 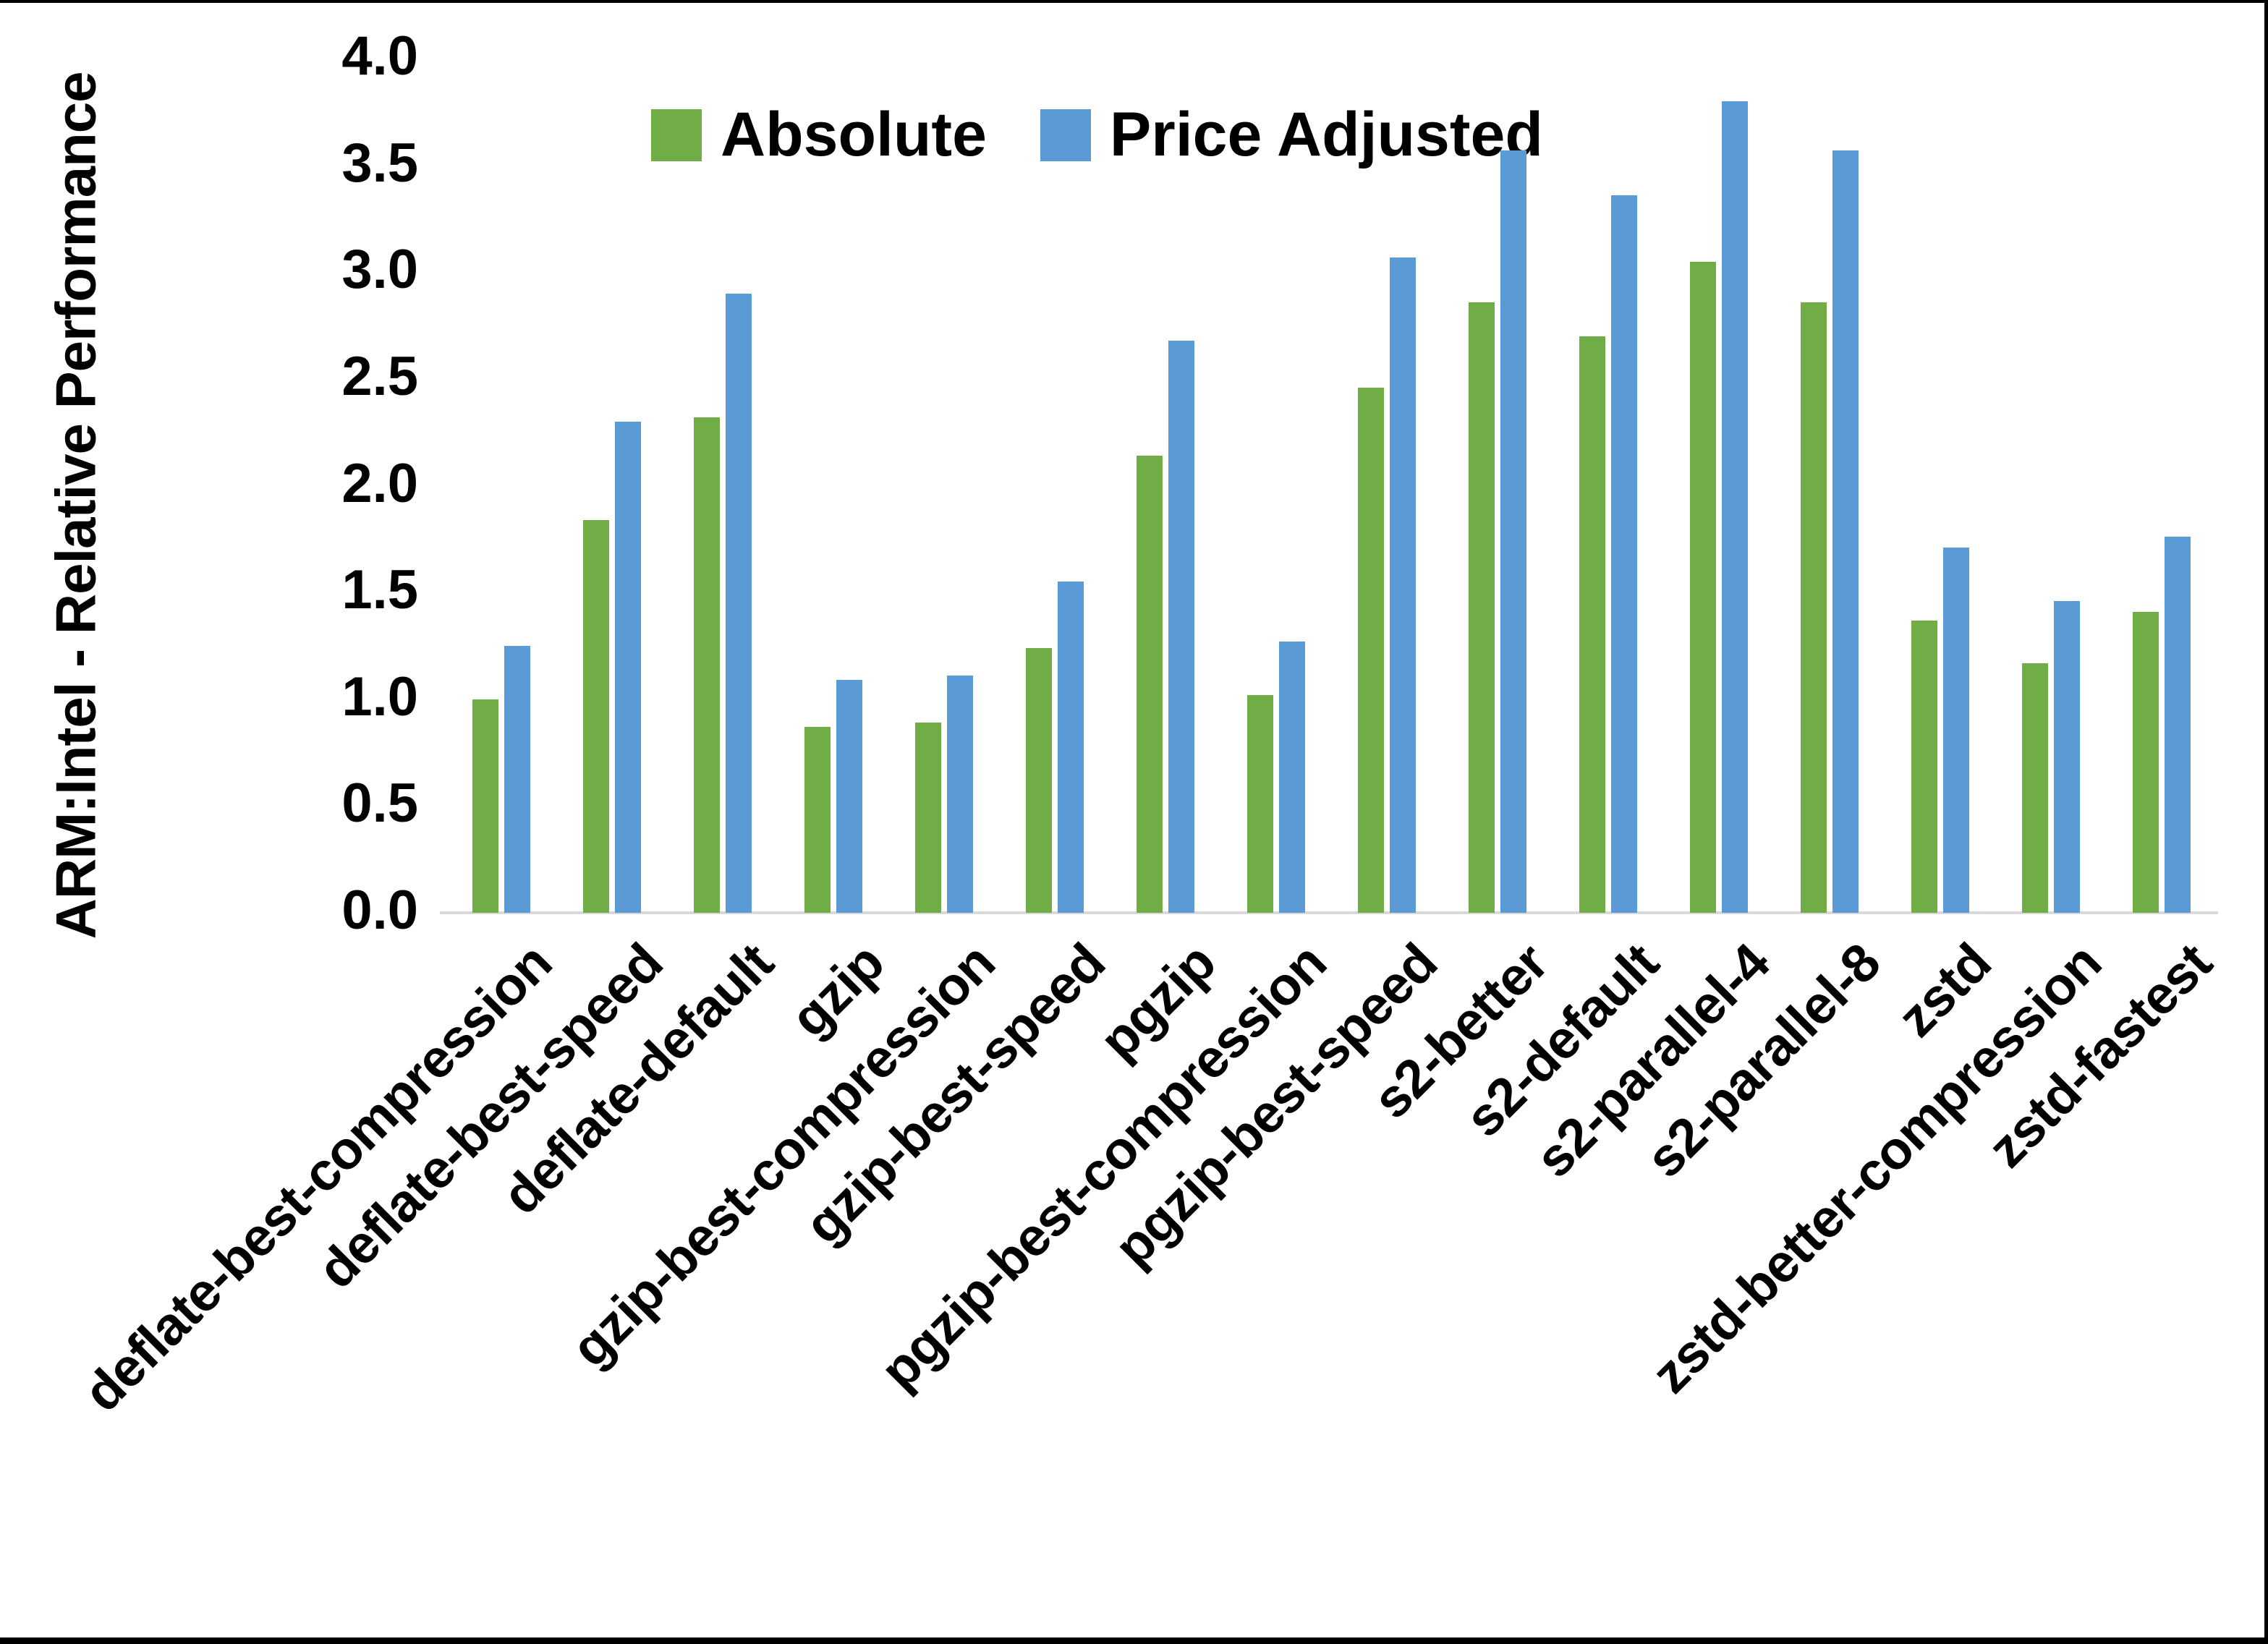 What do you see at coordinates (317, 1177) in the screenshot?
I see `x-label-deflate-best-compression: deflate-best-compression` at bounding box center [317, 1177].